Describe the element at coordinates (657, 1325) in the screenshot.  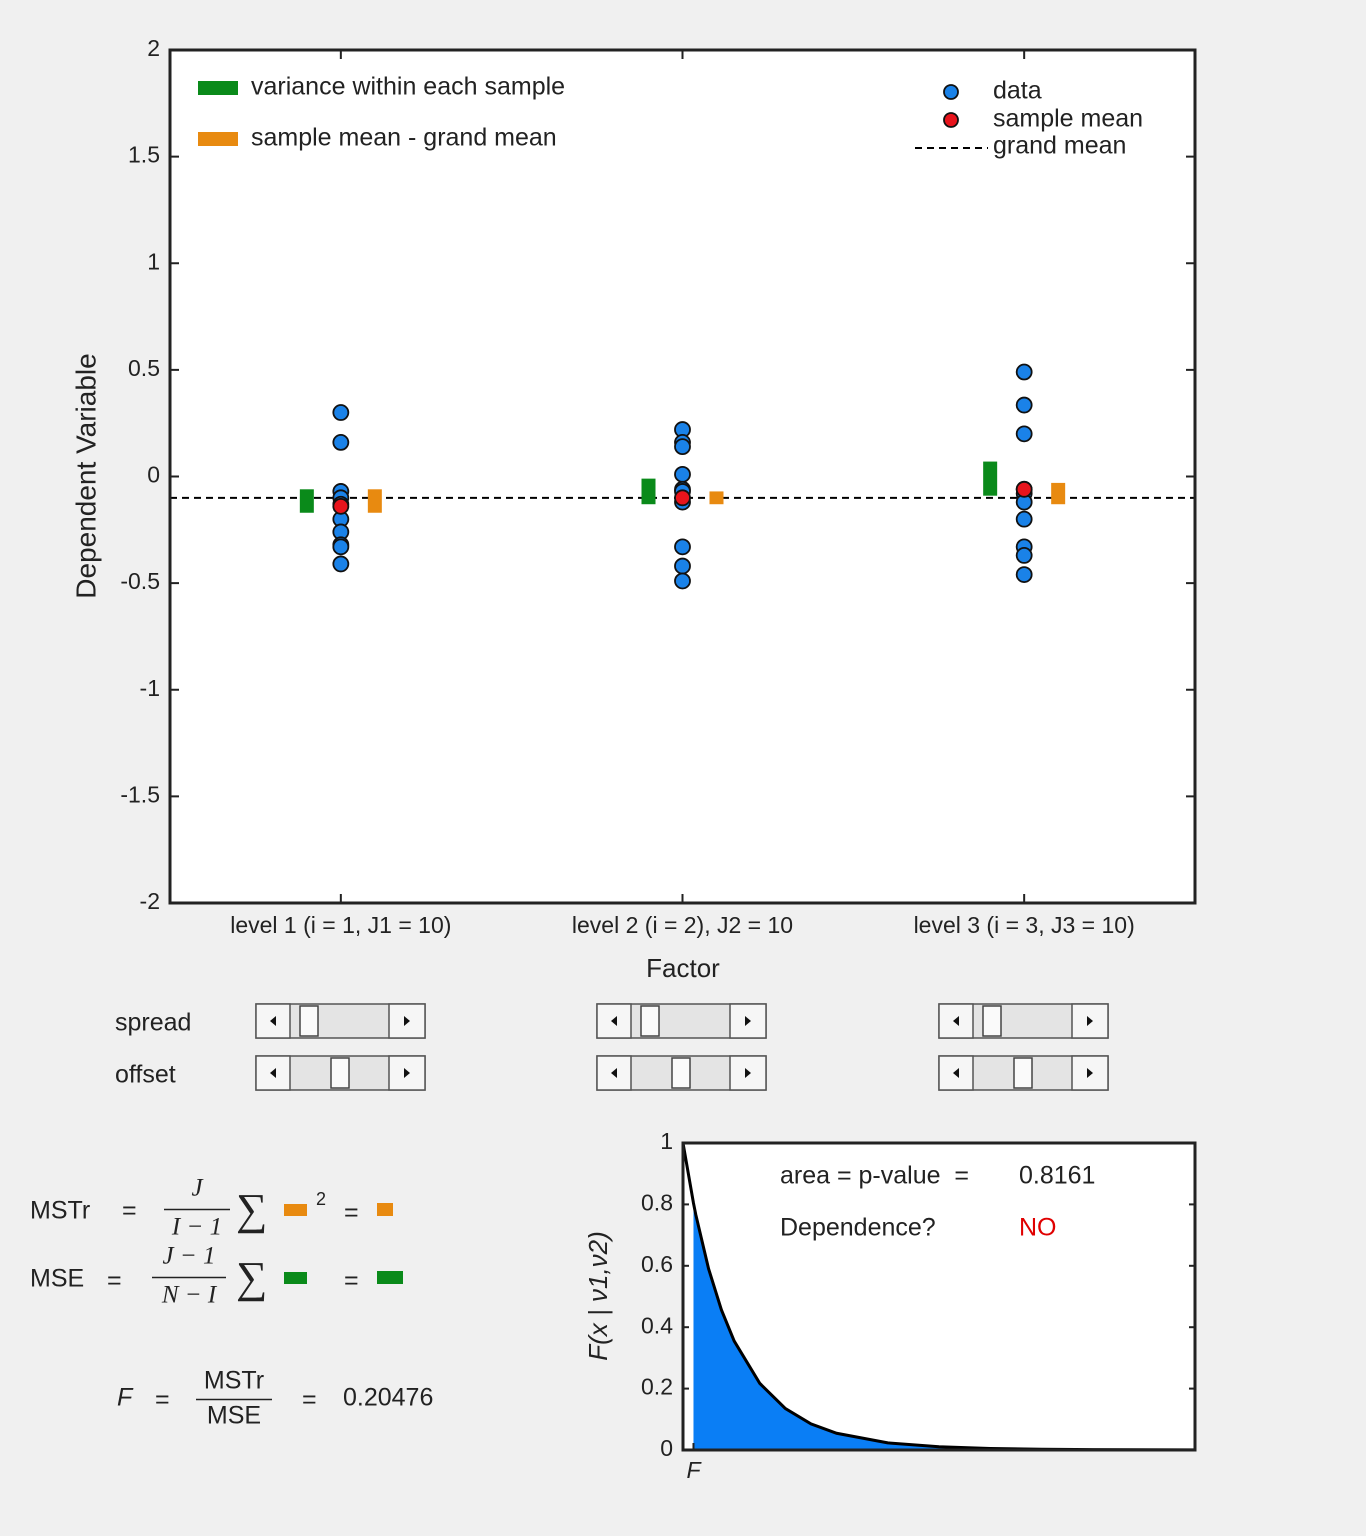
I see `y-tick-label: 0.4` at that location.